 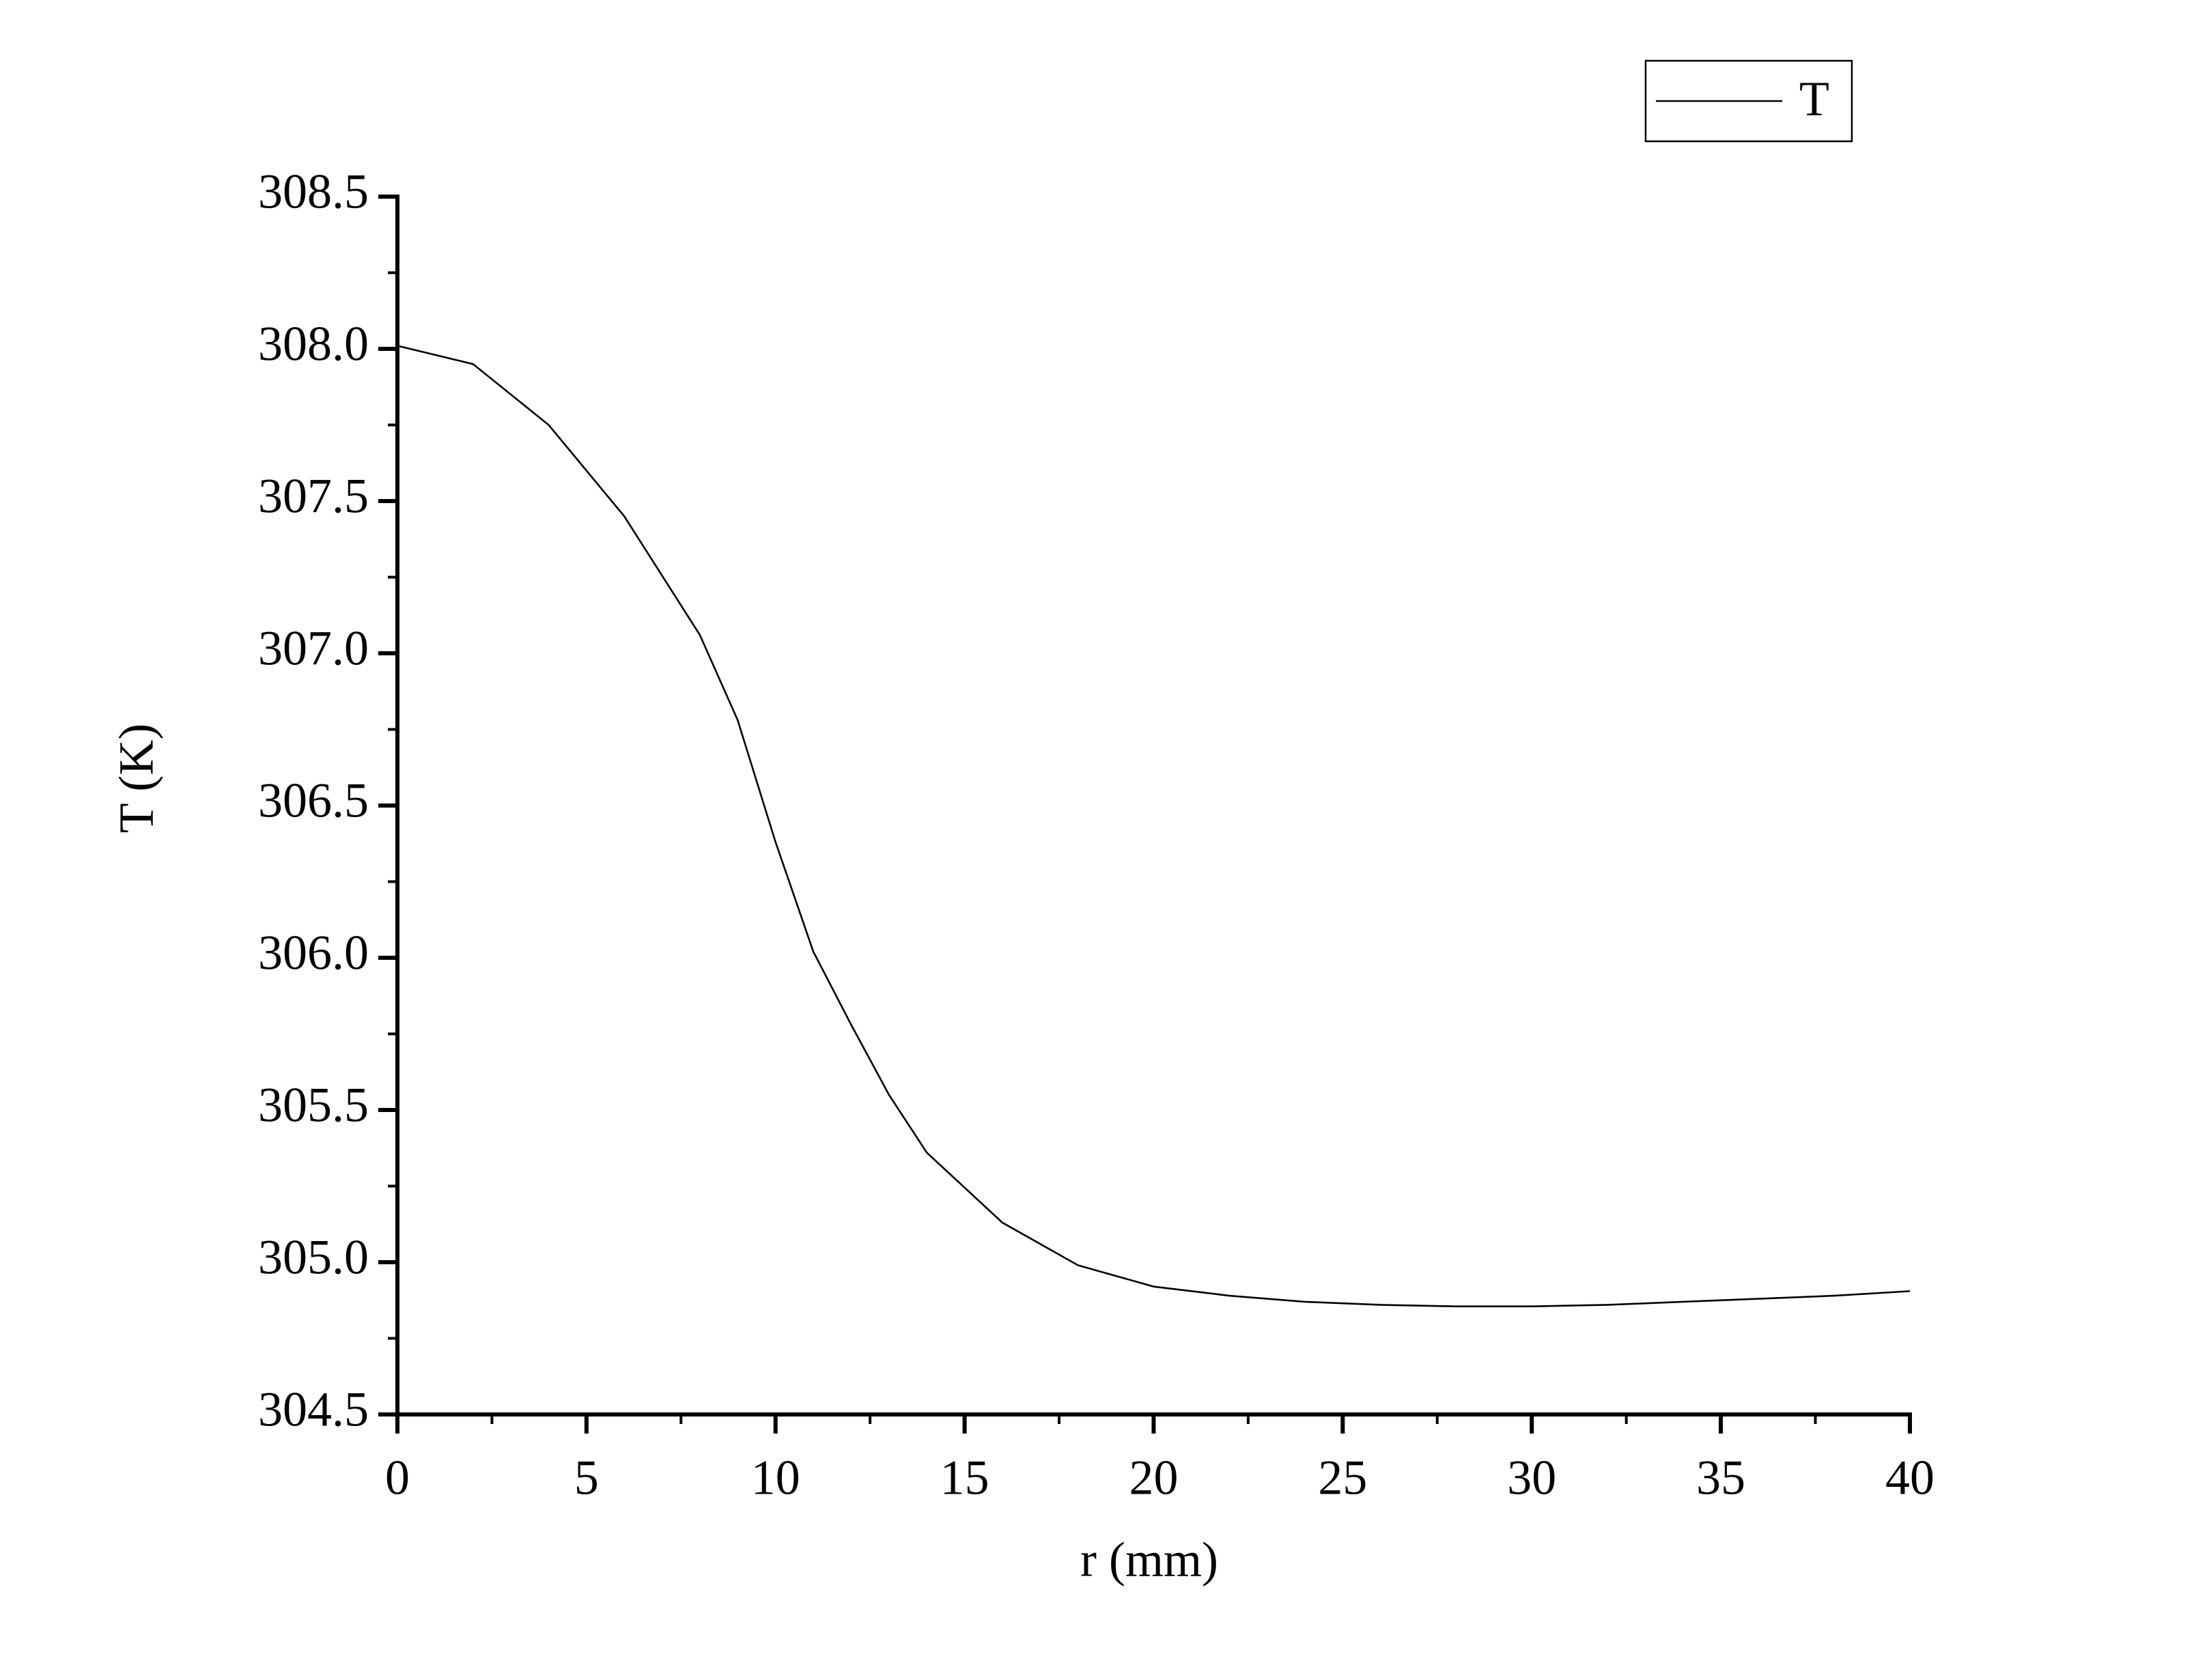 I want to click on x-tick-label: 20, so click(x=1154, y=1478).